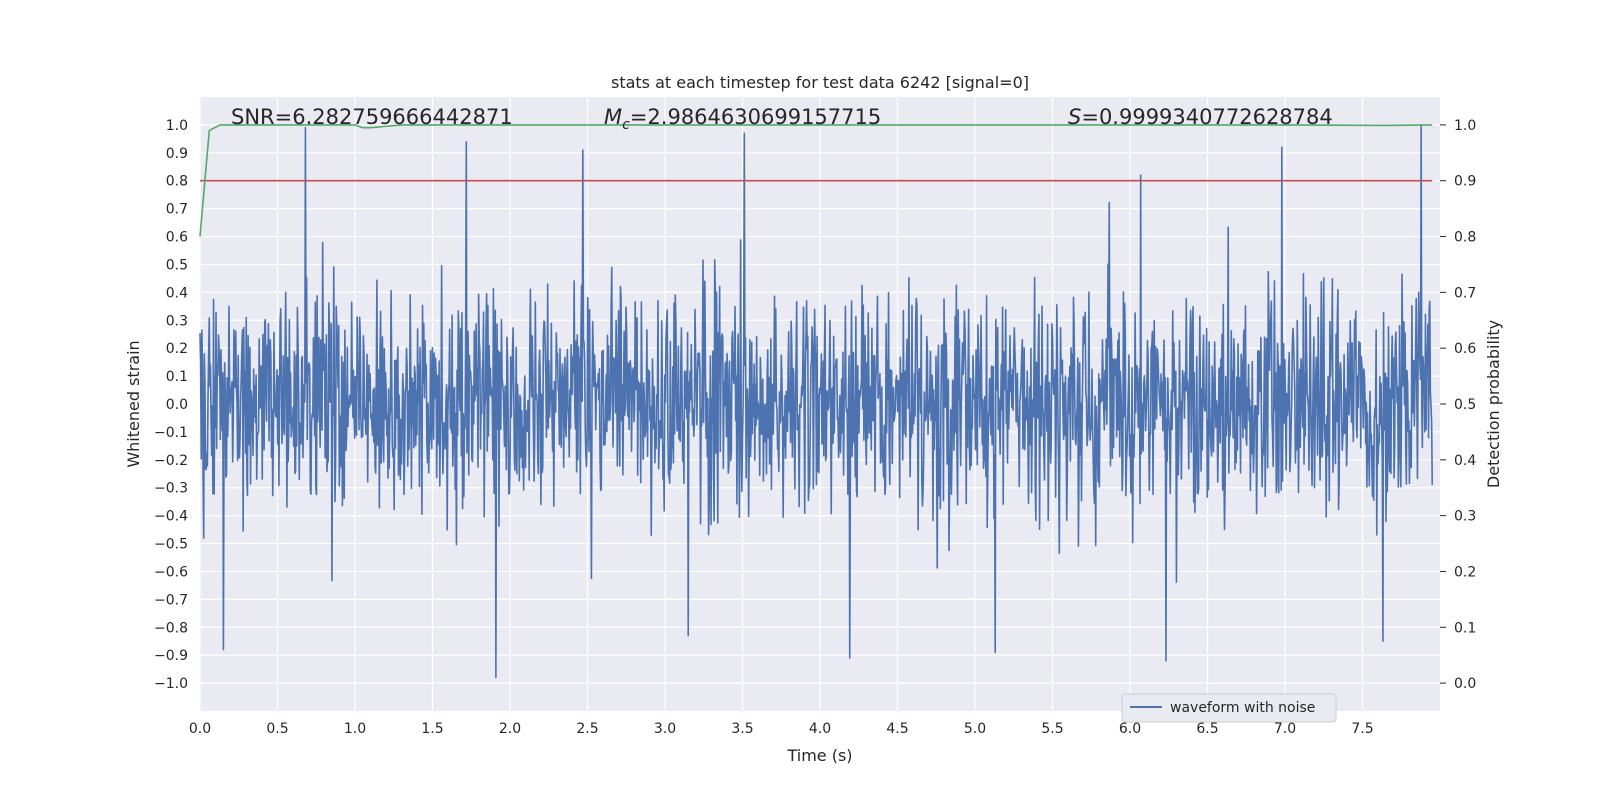 This screenshot has height=800, width=1600. I want to click on y-tick-label: 0.6, so click(177, 238).